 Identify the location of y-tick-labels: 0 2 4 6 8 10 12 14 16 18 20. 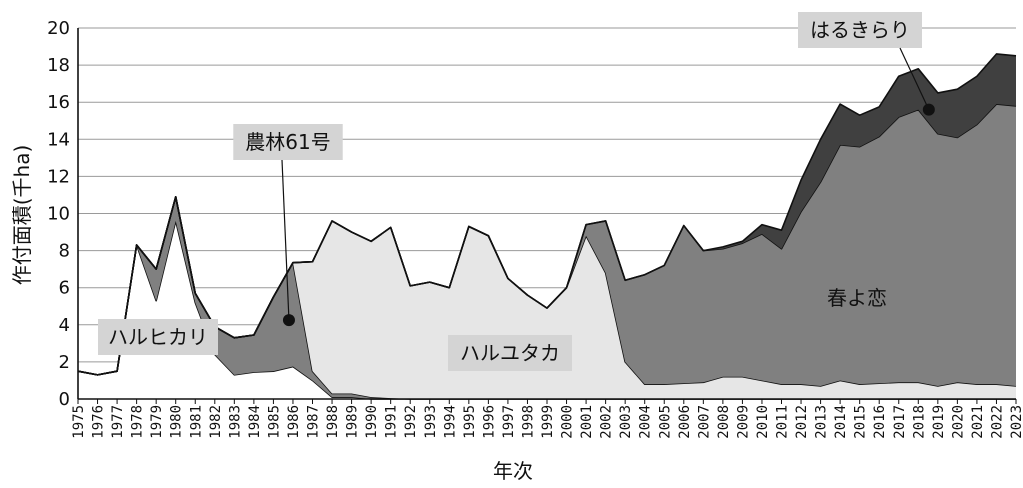
(58, 214).